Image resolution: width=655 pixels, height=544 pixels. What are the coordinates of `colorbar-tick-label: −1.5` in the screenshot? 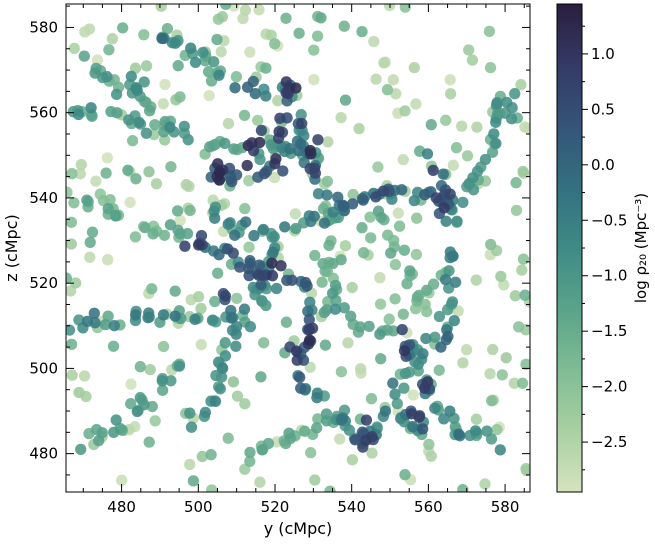 It's located at (609, 331).